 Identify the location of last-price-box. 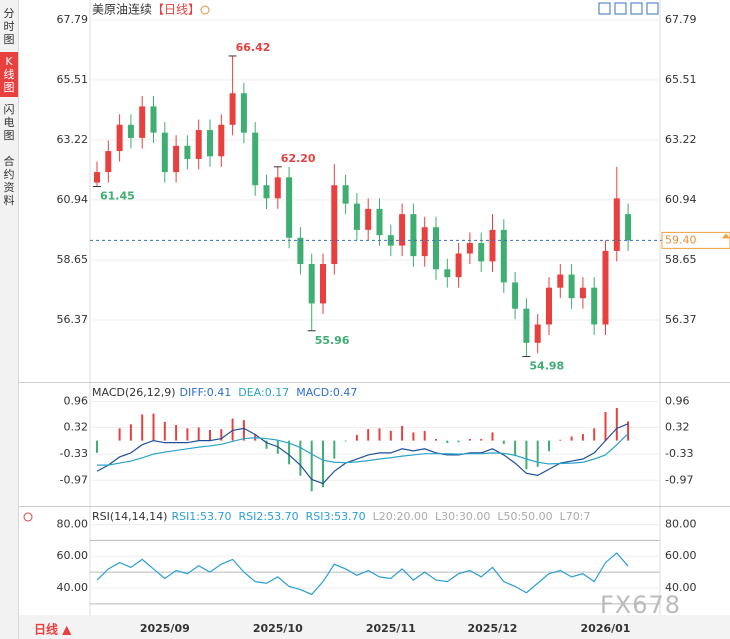
(695, 240).